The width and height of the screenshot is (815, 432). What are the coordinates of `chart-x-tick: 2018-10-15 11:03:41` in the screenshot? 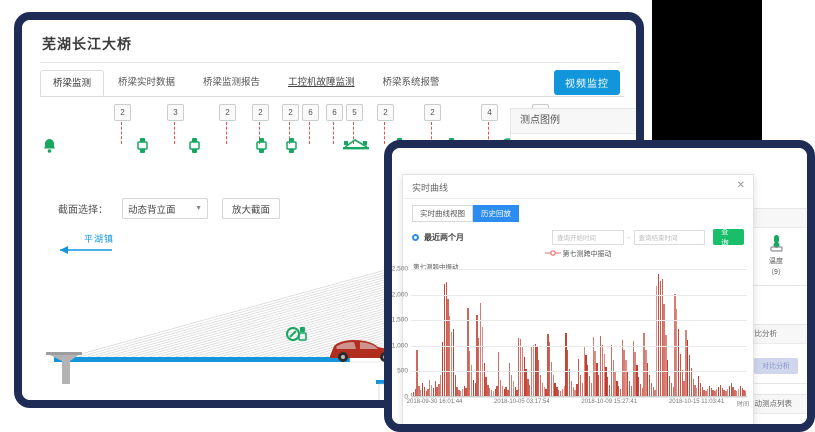 It's located at (696, 402).